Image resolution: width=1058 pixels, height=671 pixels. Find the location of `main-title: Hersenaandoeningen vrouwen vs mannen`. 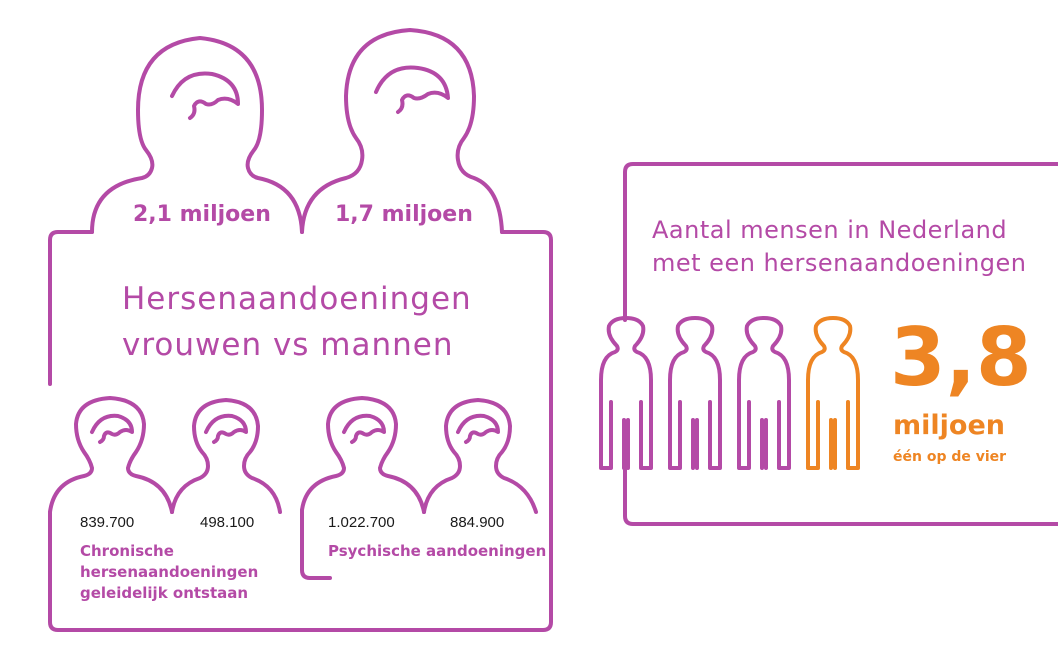

main-title: Hersenaandoeningen vrouwen vs mannen is located at coordinates (297, 322).